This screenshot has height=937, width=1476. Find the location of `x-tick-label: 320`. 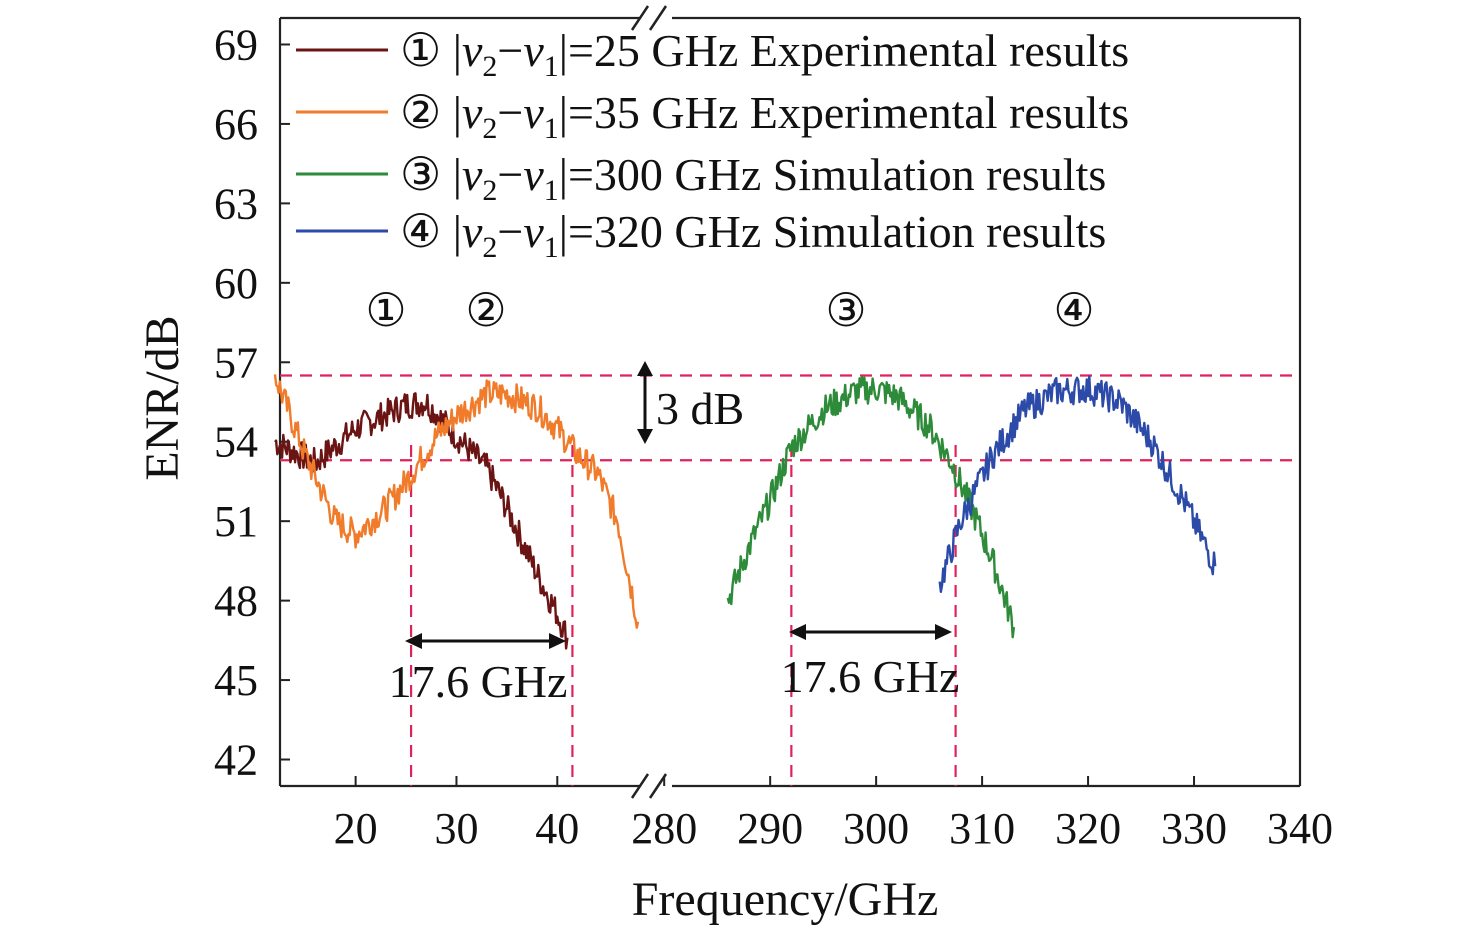

x-tick-label: 320 is located at coordinates (1088, 828).